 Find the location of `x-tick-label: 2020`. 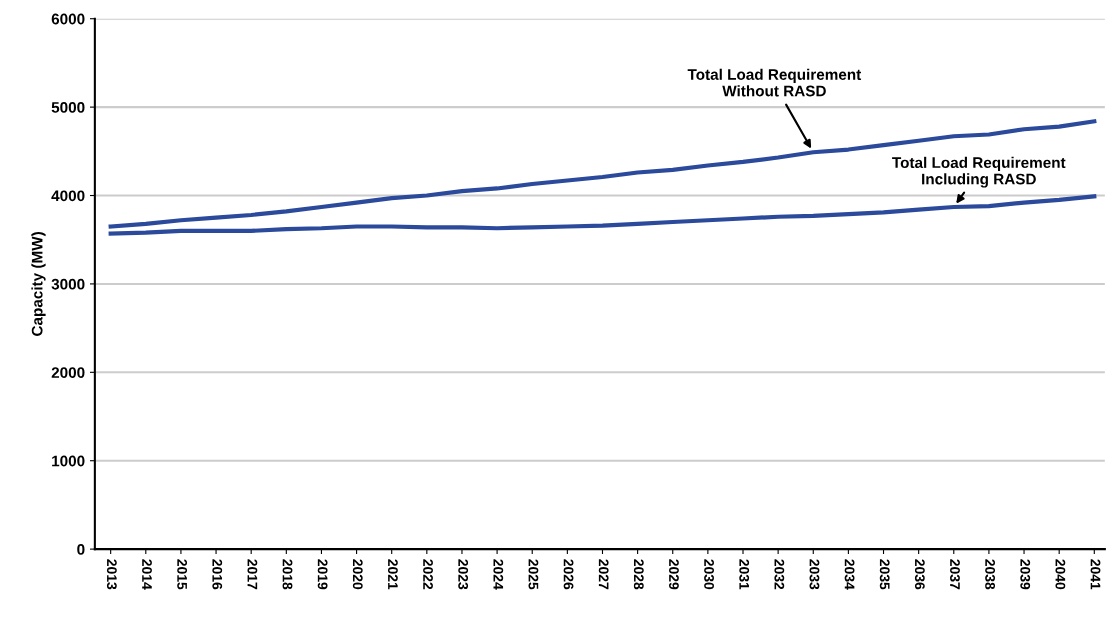

x-tick-label: 2020 is located at coordinates (357, 574).